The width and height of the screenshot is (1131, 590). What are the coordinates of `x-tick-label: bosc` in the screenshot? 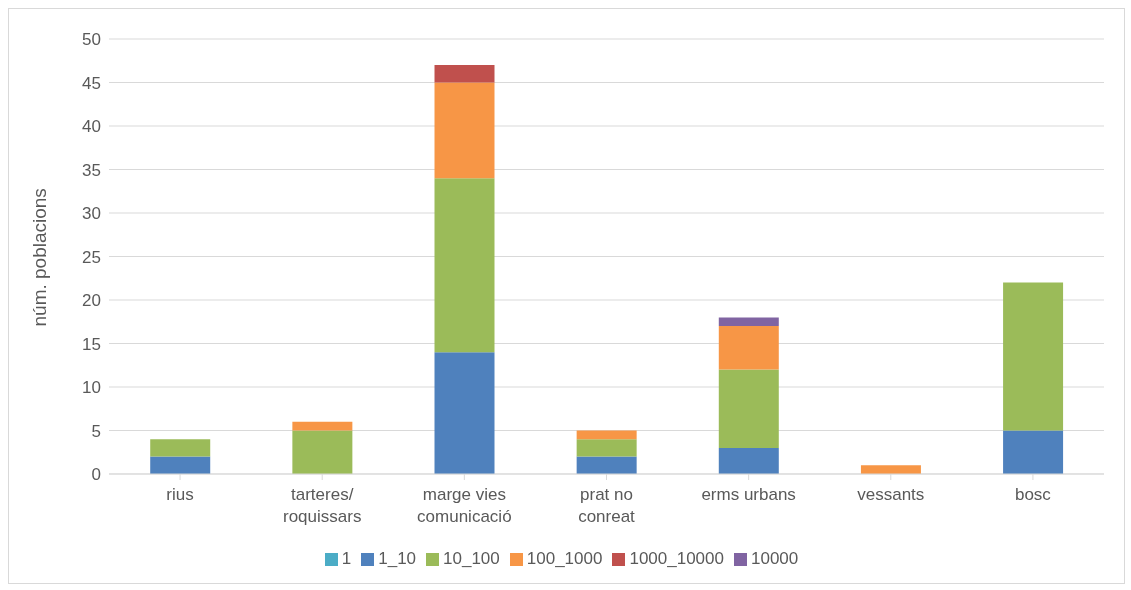 It's located at (1033, 494).